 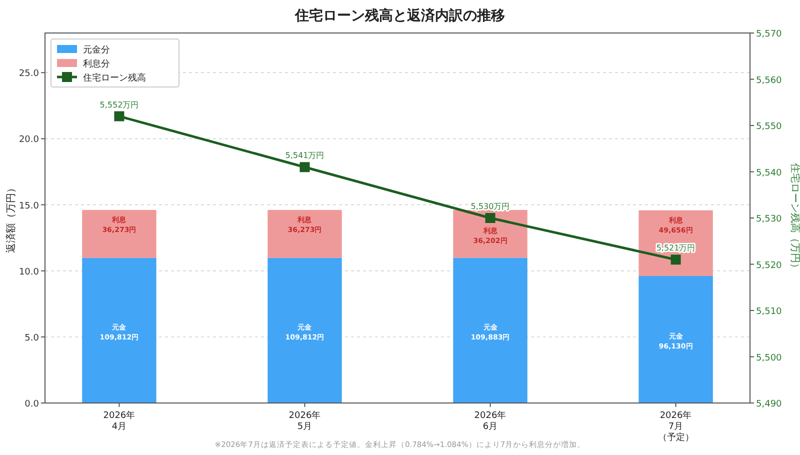 What do you see at coordinates (769, 312) in the screenshot?
I see `y2-tick-label: 5,510` at bounding box center [769, 312].